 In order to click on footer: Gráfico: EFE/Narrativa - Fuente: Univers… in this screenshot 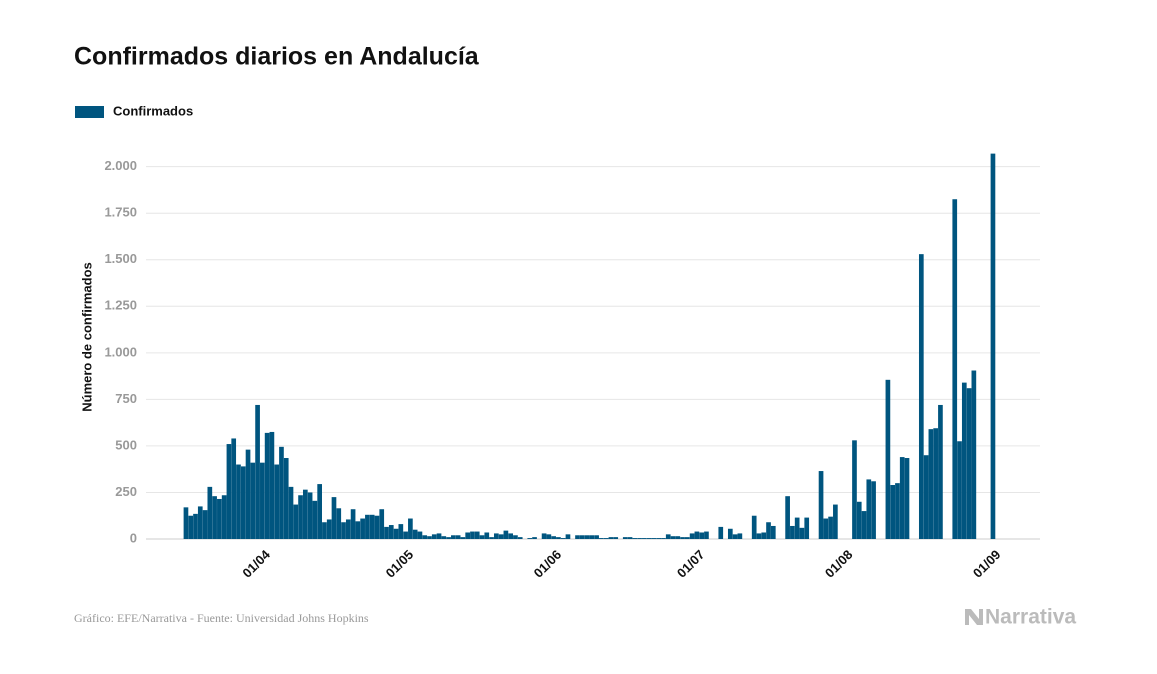, I will do `click(221, 618)`.